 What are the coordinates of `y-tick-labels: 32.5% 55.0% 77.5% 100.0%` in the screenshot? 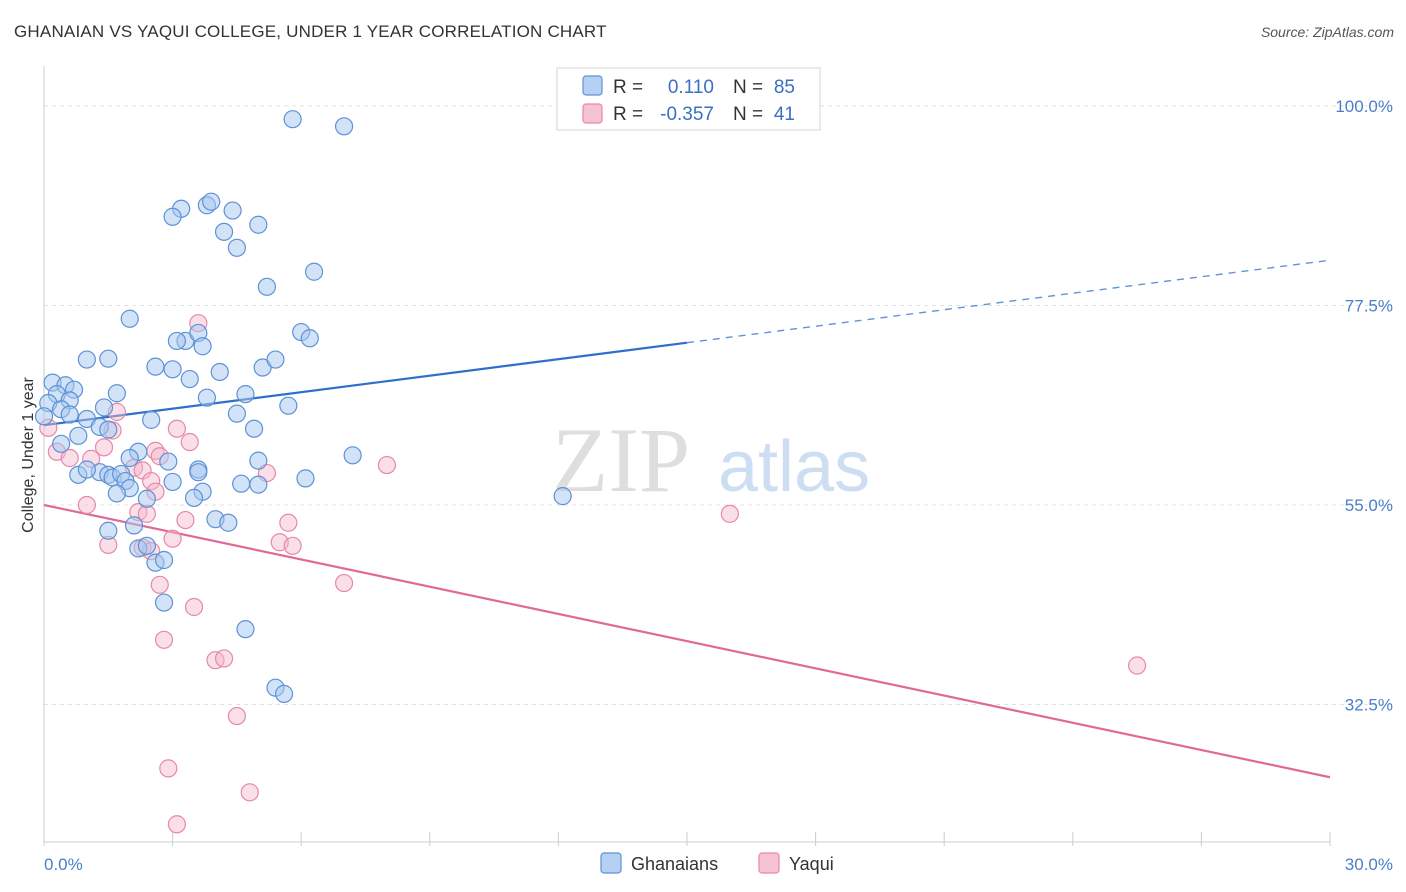 It's located at (1364, 406).